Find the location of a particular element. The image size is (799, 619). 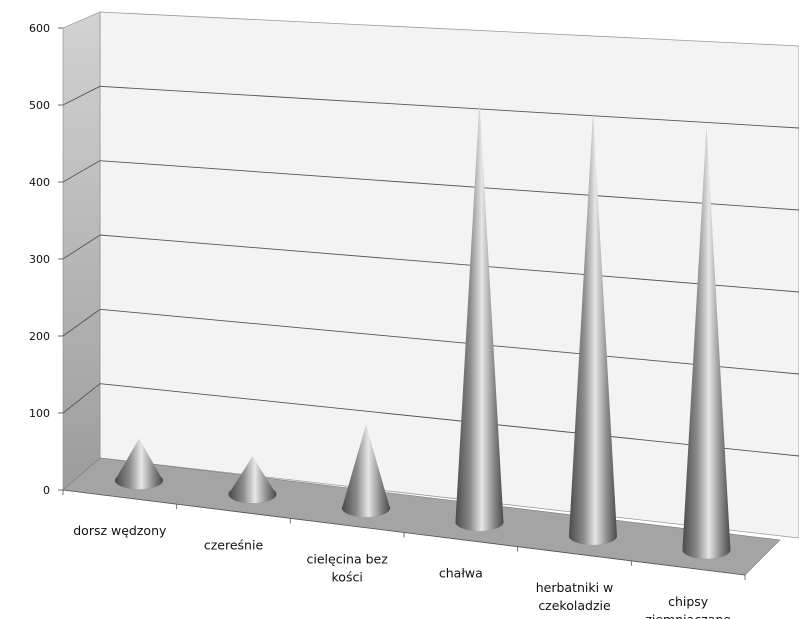

y-tick-label: 500 is located at coordinates (39, 105).